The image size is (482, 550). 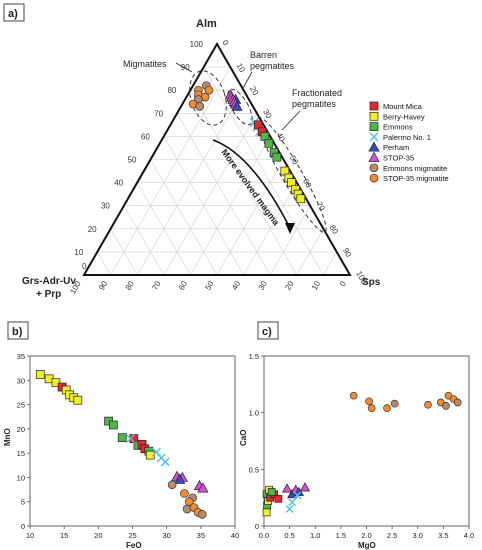 I want to click on legend-marker-stop35_migmatite, so click(x=374, y=178).